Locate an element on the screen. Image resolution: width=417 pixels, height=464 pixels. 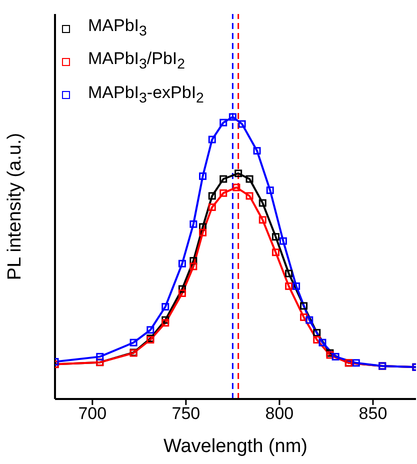
legend-label: MAPbI$_{3}$-exPbI$_{2}$ is located at coordinates (146, 95).